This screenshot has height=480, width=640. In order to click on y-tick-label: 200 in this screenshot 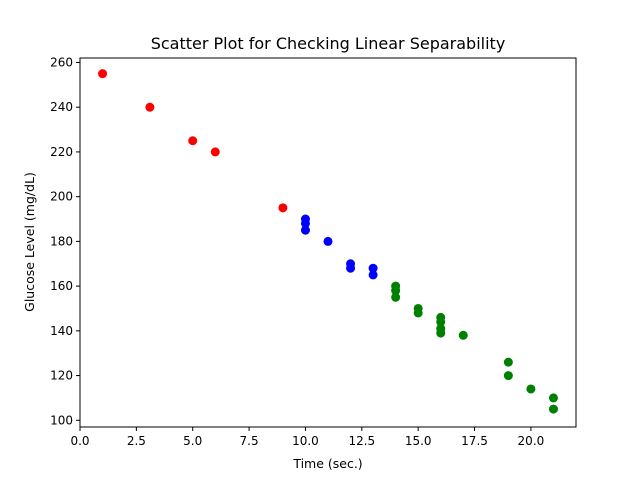, I will do `click(61, 197)`.